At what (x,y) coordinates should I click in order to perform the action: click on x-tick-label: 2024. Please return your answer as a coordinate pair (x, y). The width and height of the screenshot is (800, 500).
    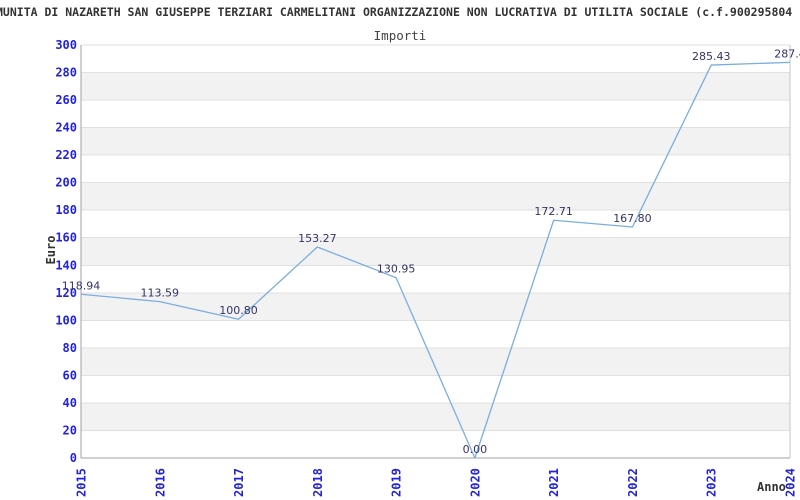
    Looking at the image, I should click on (791, 482).